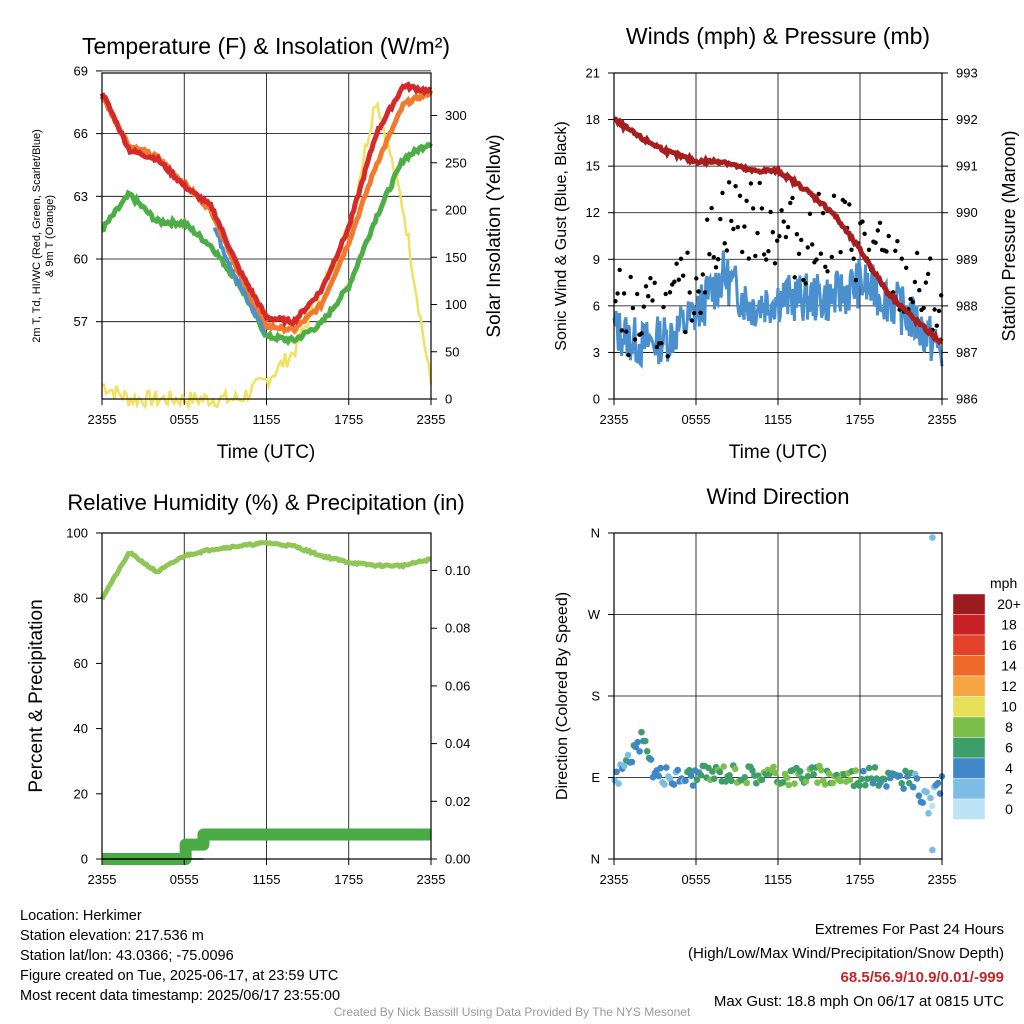 This screenshot has height=1024, width=1024. I want to click on y-tick-label: S, so click(595, 696).